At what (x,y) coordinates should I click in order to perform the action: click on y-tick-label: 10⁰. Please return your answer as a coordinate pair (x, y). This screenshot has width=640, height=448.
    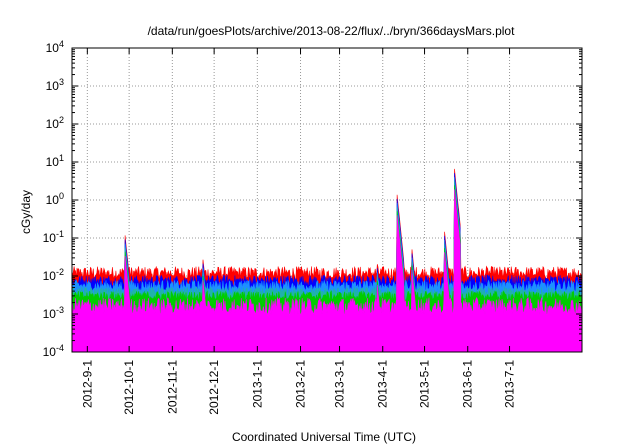
    Looking at the image, I should click on (55, 199).